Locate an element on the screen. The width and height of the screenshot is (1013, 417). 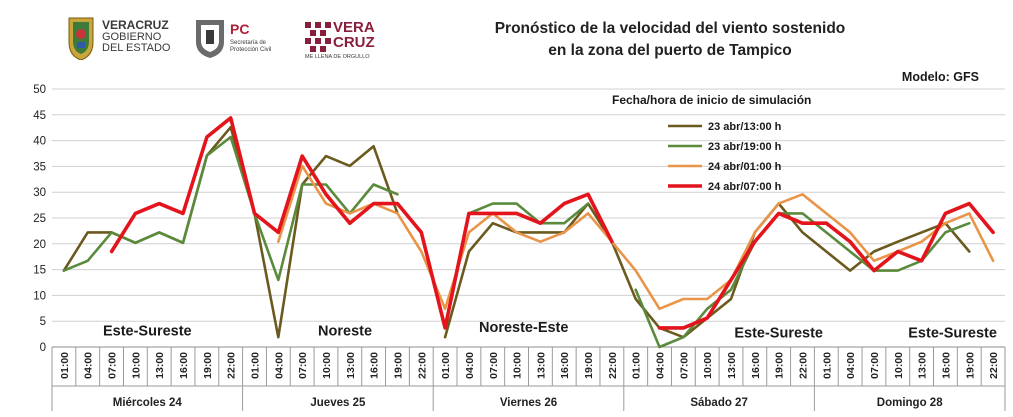
logo-veracruz-line3: DEL ESTADO is located at coordinates (136, 48).